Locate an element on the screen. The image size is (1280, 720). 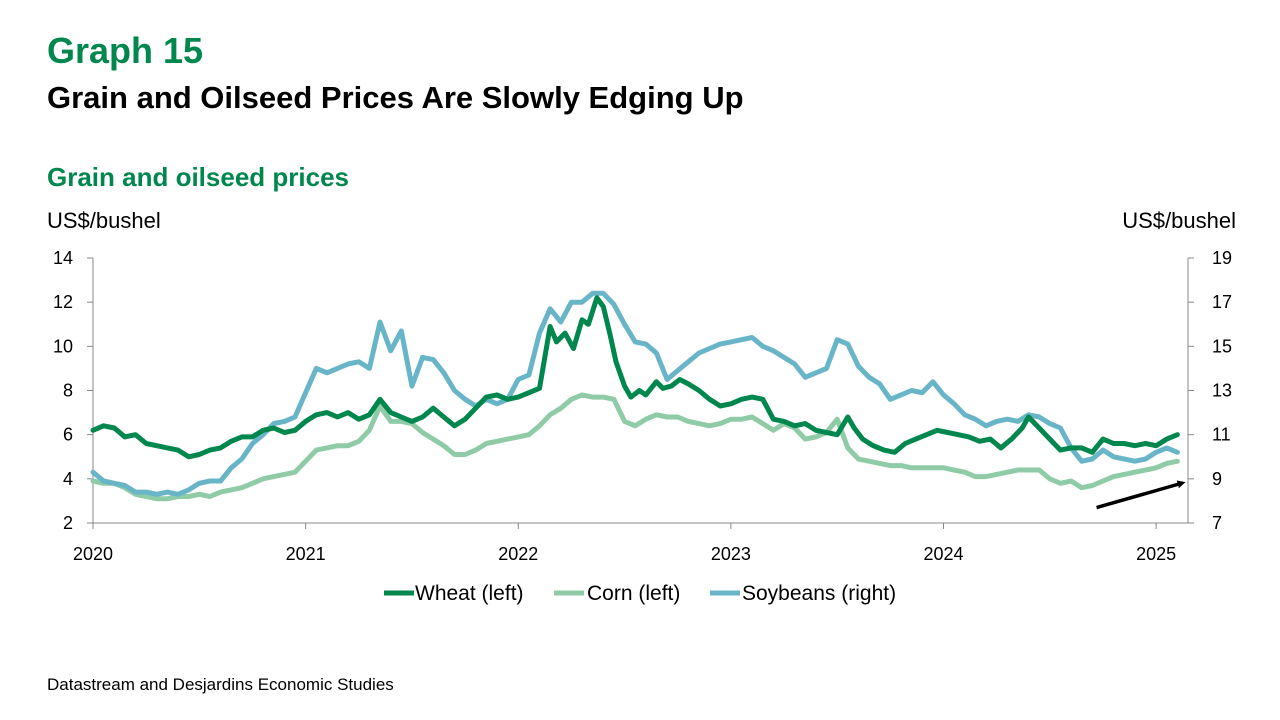
legend: Wheat (left) Corn (left) Soybeans (right) is located at coordinates (640, 593).